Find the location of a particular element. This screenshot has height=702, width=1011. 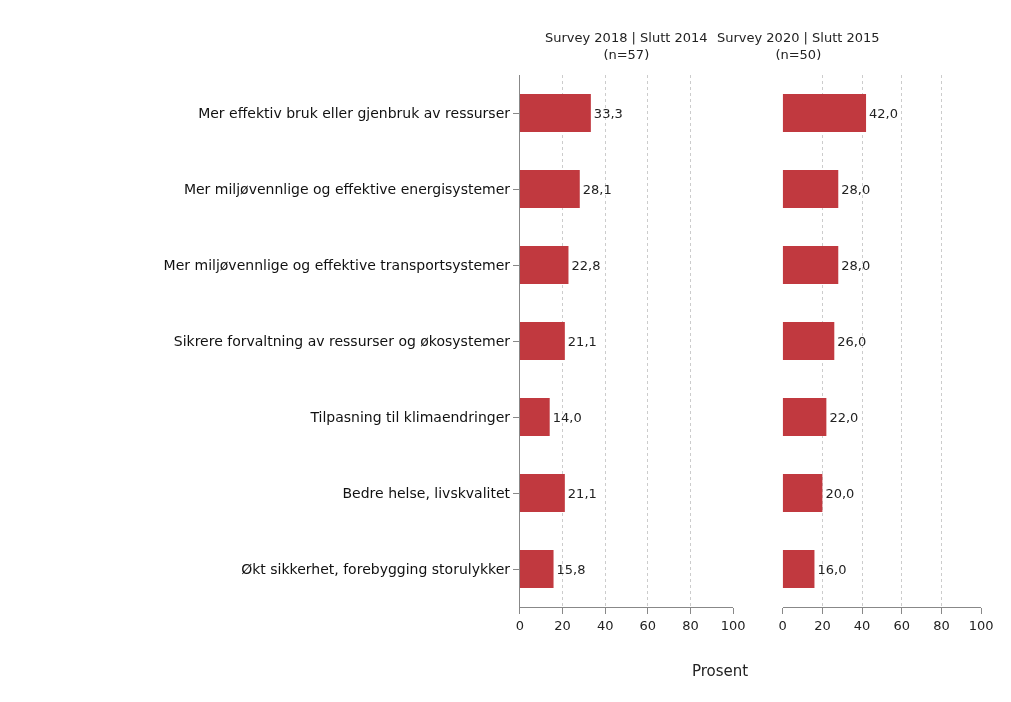

y-tick-label: Mer miljøvennlige og effektive energisystemer is located at coordinates (347, 188).